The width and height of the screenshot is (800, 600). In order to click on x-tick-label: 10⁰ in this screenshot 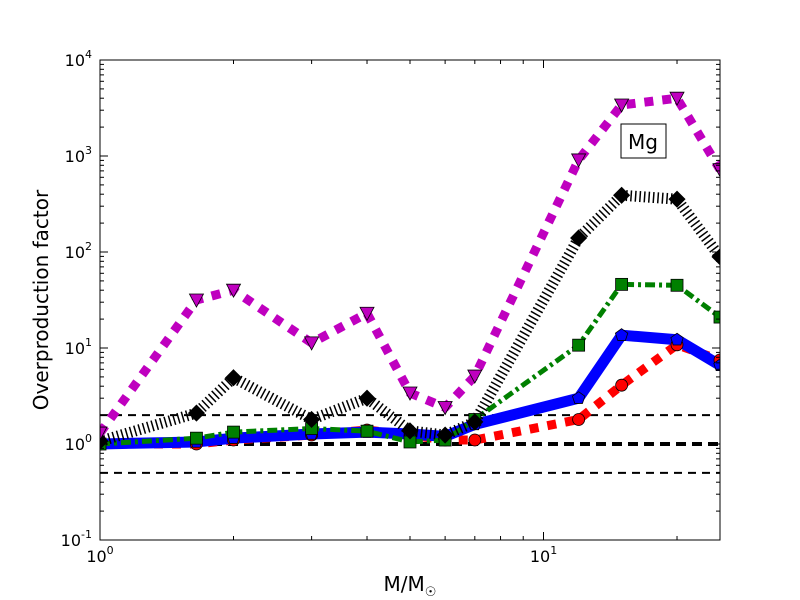, I will do `click(99, 555)`.